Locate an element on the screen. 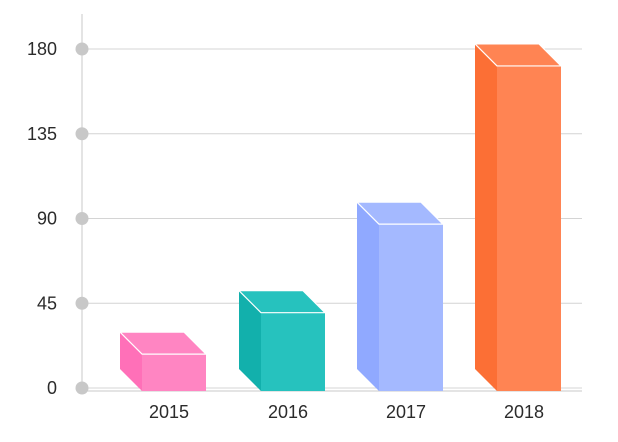 The height and width of the screenshot is (442, 618). bar-2016 is located at coordinates (282, 340).